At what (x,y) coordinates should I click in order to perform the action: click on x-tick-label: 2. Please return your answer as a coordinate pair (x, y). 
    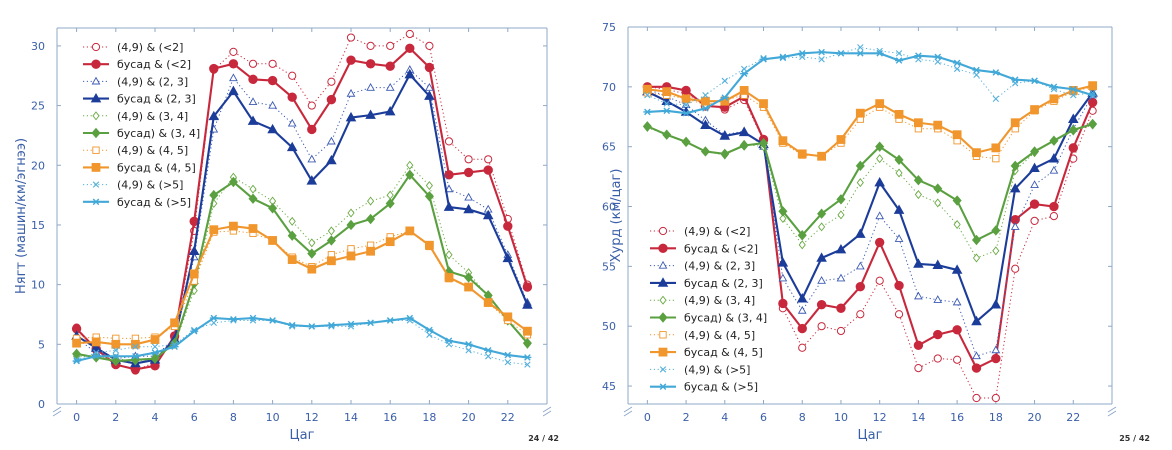
    Looking at the image, I should click on (115, 417).